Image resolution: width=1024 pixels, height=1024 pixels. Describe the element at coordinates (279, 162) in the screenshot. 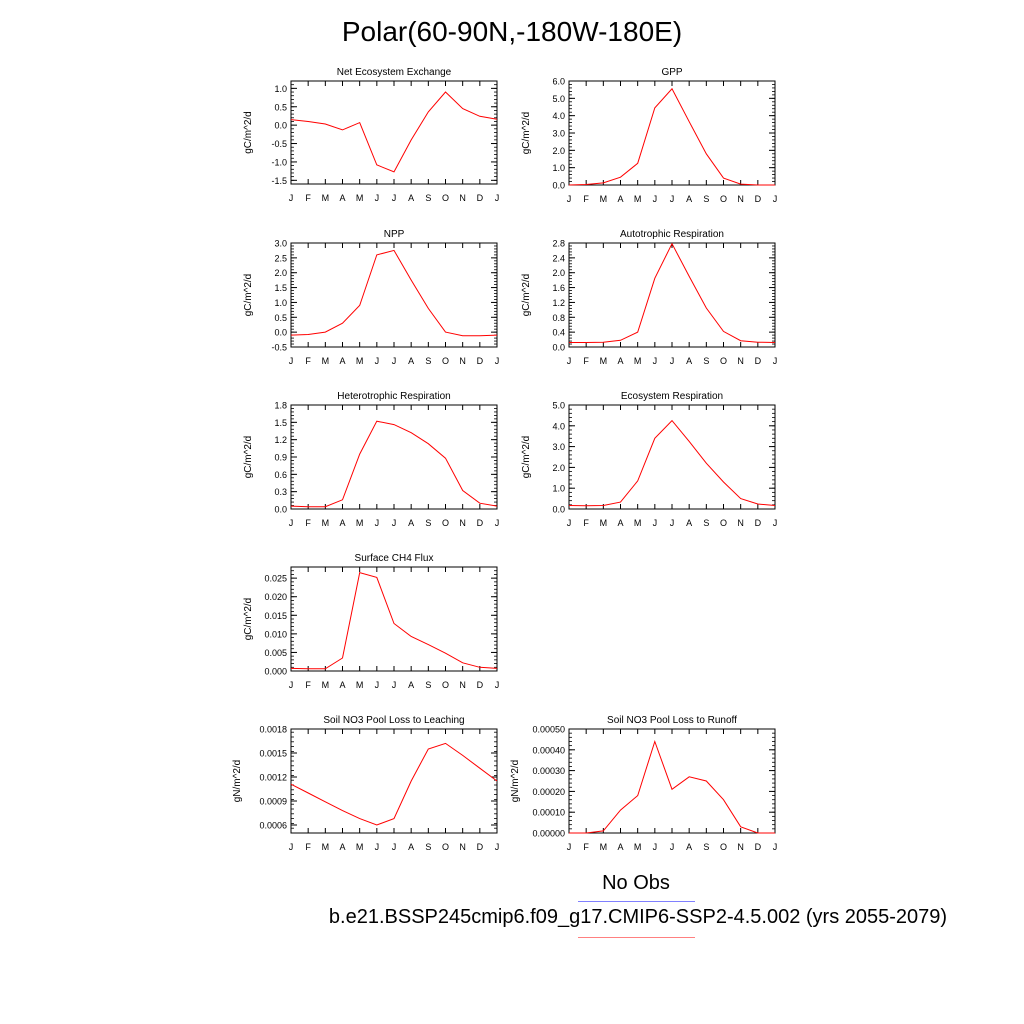

I see `y-tick-label: -1.0` at that location.